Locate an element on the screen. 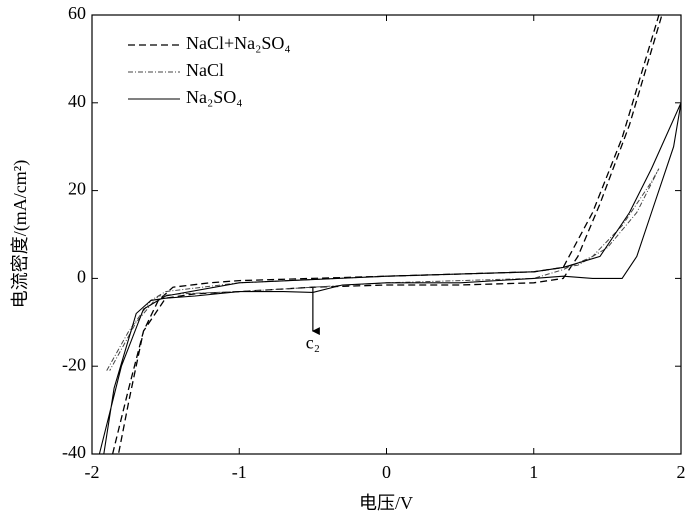 The width and height of the screenshot is (700, 522). y-tick-label: 0 is located at coordinates (81, 277).